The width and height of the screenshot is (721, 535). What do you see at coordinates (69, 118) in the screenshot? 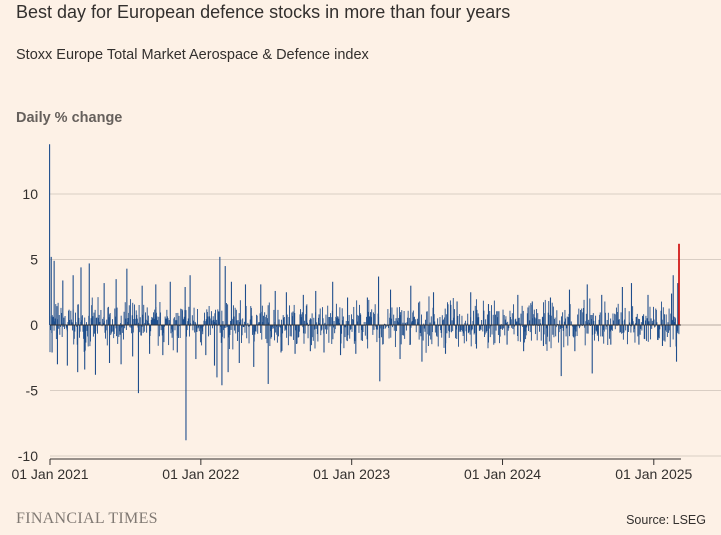
I see `y-axis-label: Daily % change` at bounding box center [69, 118].